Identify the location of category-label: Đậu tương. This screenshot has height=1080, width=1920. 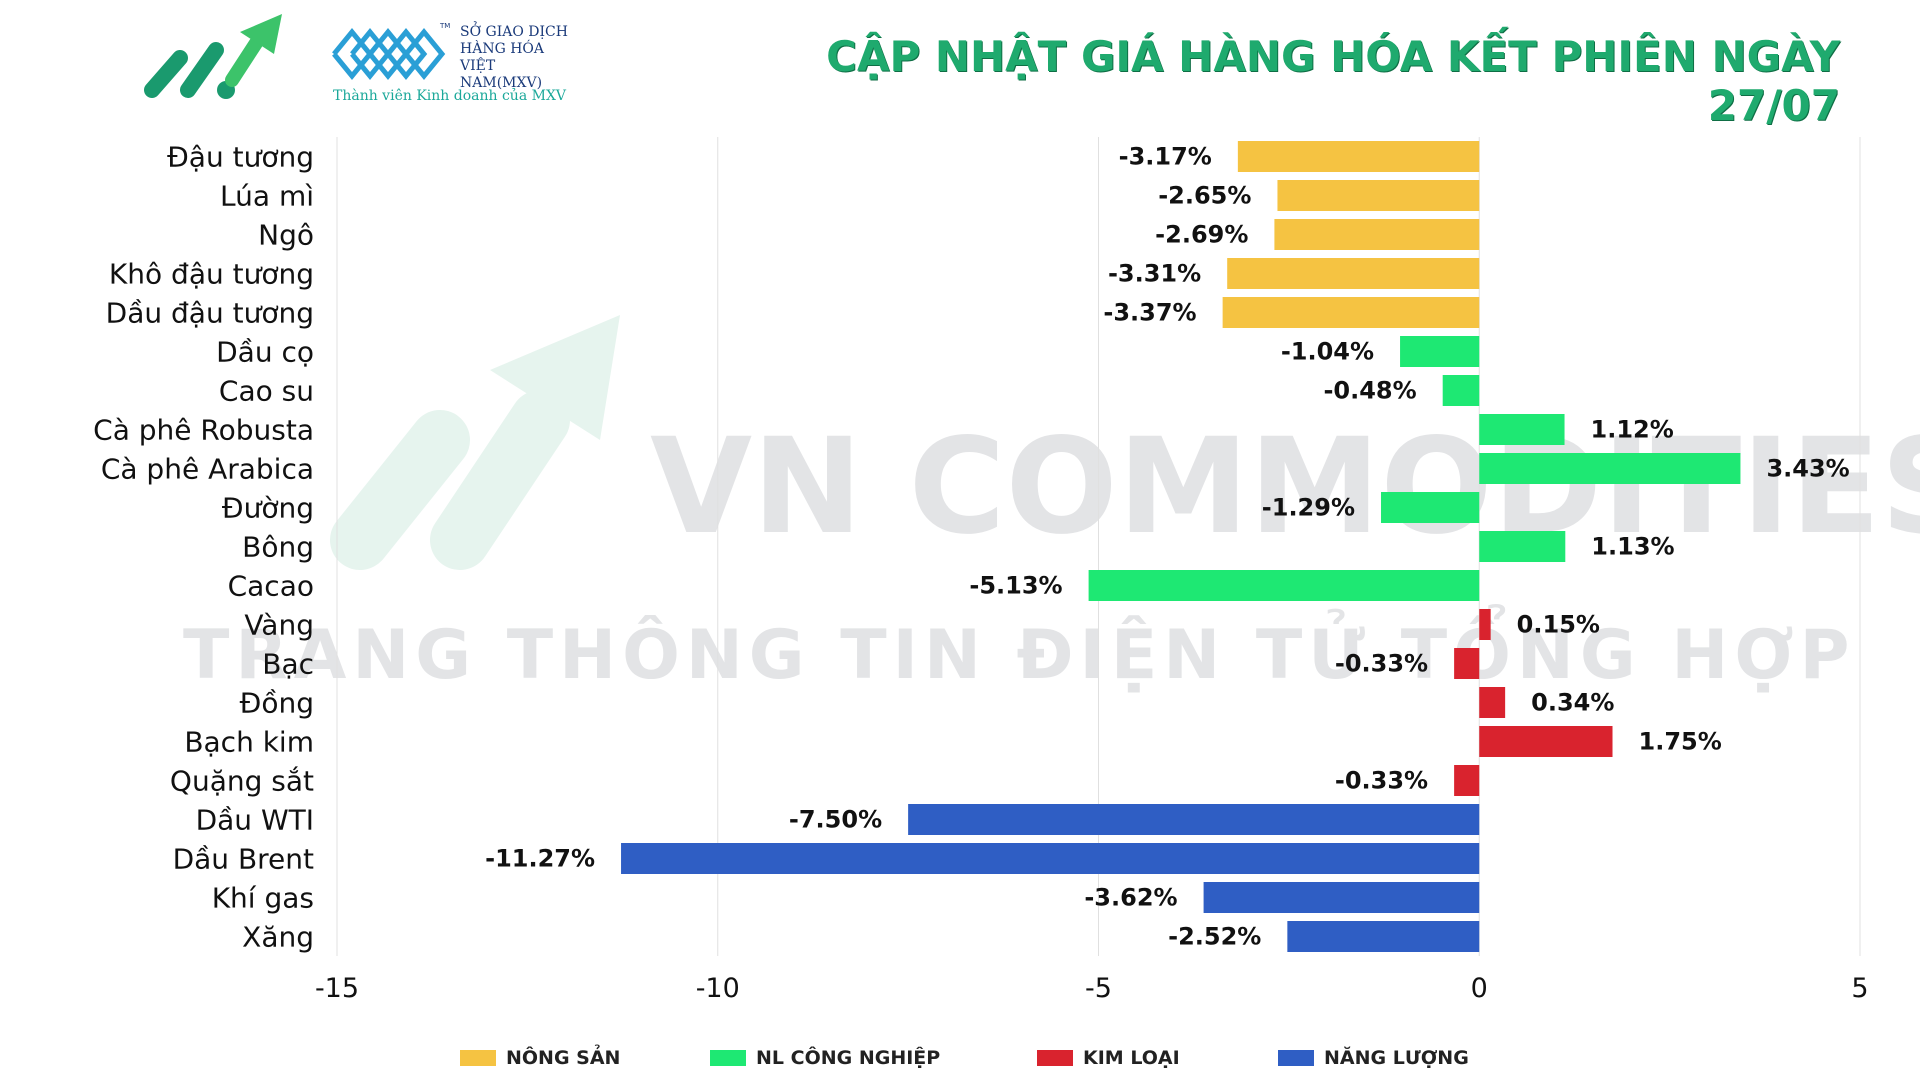
(240, 157).